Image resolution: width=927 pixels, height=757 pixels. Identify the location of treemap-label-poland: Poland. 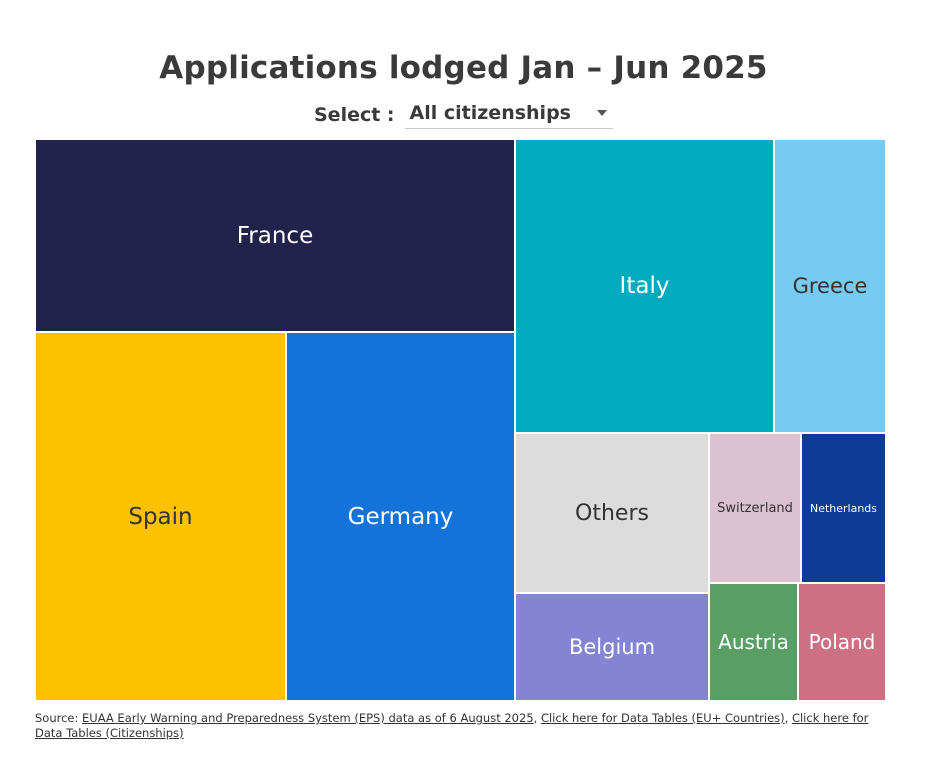
(842, 642).